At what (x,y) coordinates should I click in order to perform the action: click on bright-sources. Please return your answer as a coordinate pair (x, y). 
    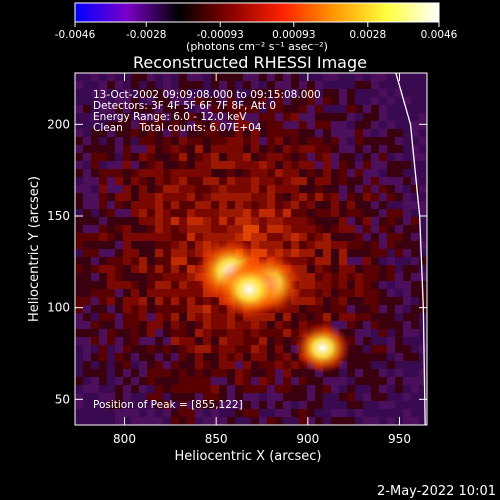
    Looking at the image, I should click on (272, 306).